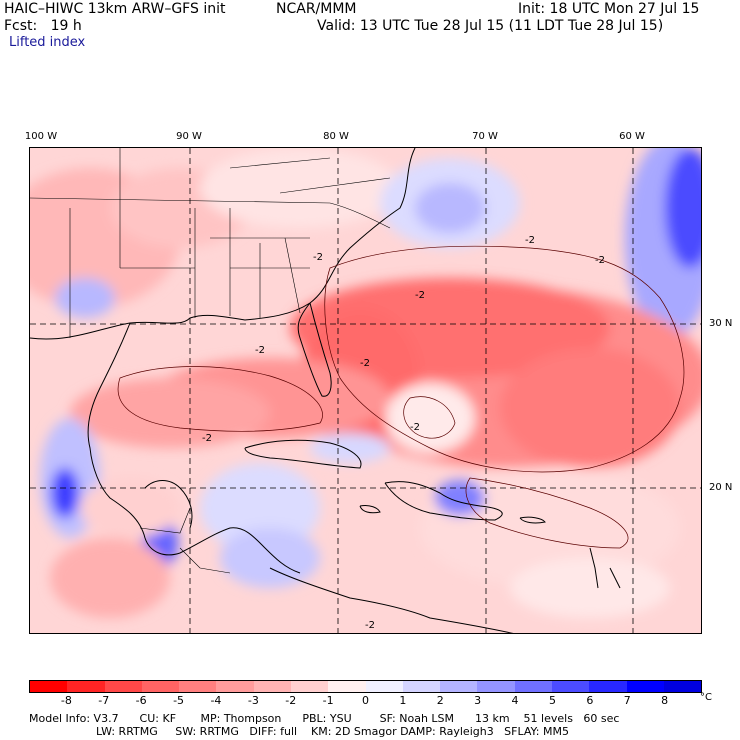 Image resolution: width=740 pixels, height=740 pixels. Describe the element at coordinates (253, 700) in the screenshot. I see `colorbar-tick-label: -3` at that location.